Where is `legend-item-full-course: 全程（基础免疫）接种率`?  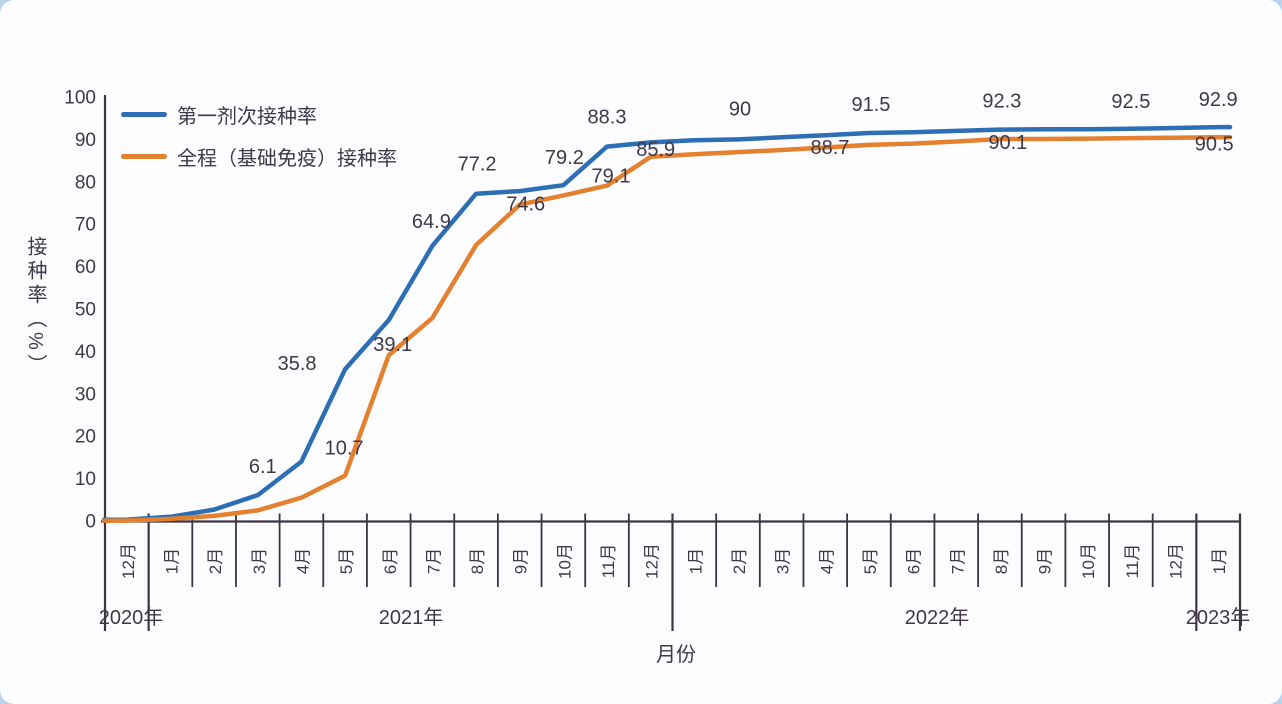 legend-item-full-course: 全程（基础免疫）接种率 is located at coordinates (259, 156).